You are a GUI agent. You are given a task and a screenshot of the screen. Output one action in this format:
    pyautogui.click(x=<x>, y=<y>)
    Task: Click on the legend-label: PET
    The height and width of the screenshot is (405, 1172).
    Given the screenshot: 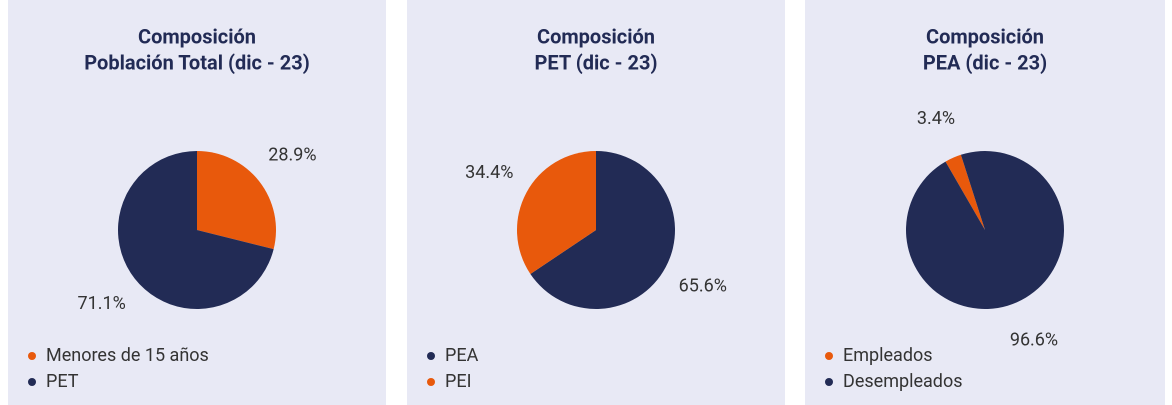 What is the action you would take?
    pyautogui.click(x=62, y=381)
    